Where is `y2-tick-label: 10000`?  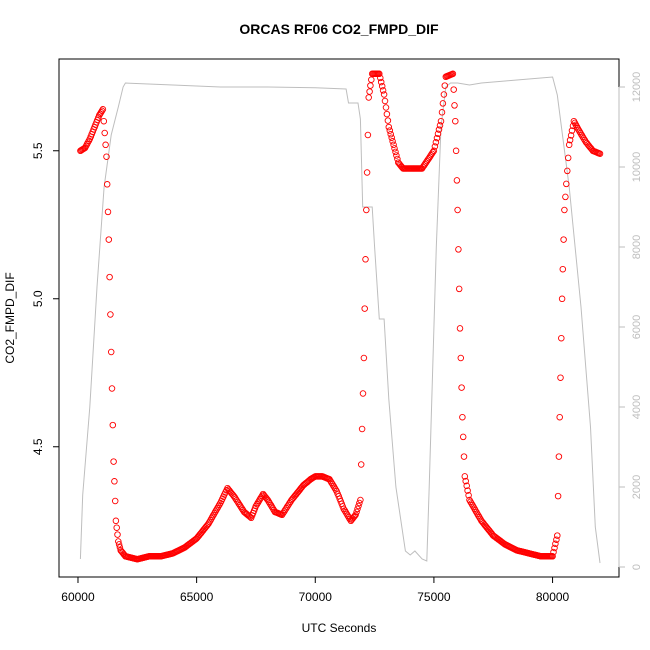 y2-tick-label: 10000 is located at coordinates (637, 167).